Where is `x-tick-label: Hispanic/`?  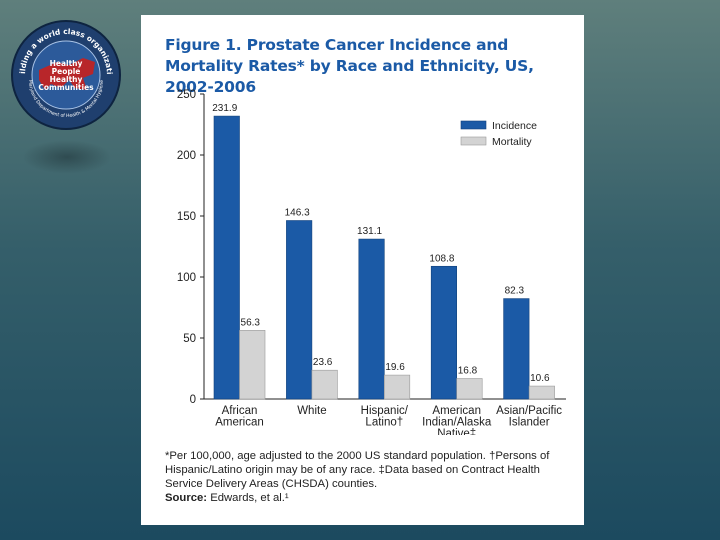 x-tick-label: Hispanic/ is located at coordinates (385, 411).